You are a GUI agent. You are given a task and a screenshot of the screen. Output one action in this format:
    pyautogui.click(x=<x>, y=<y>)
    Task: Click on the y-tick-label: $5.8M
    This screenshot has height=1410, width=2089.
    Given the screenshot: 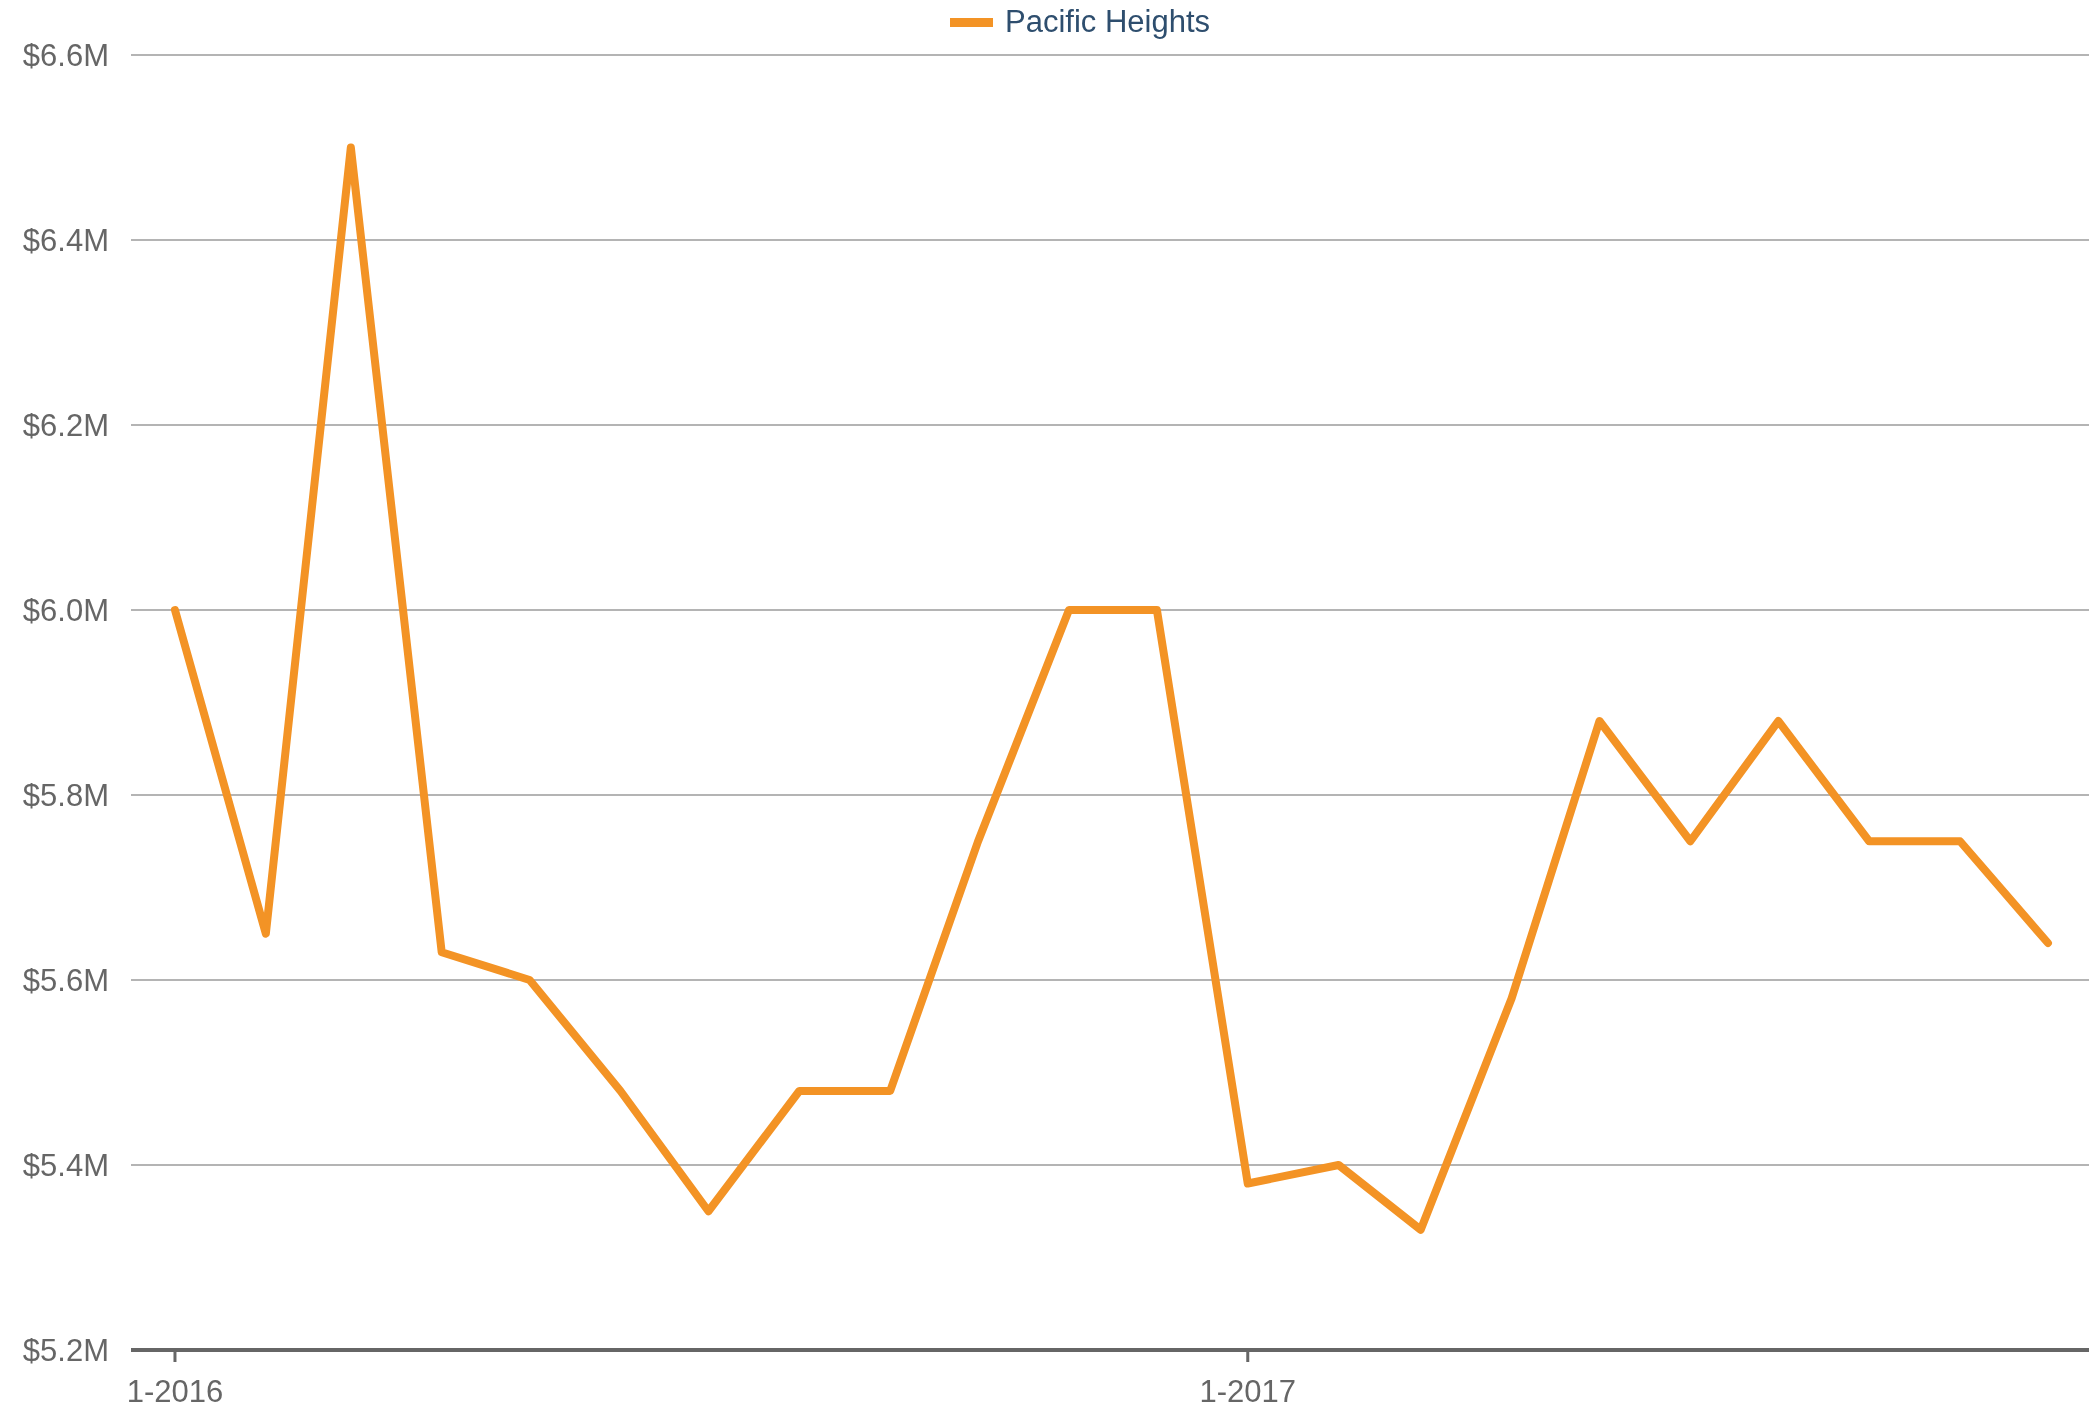 What is the action you would take?
    pyautogui.click(x=65, y=796)
    